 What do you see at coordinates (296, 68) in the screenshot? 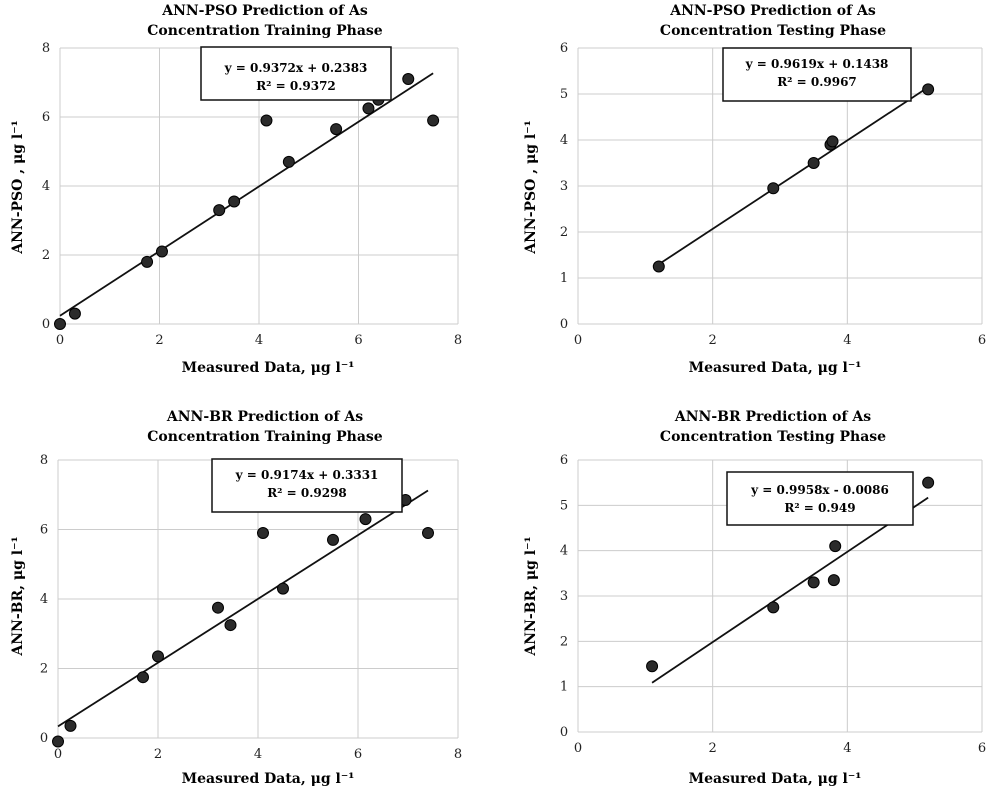
I see `trendline-equation: y = 0.9372x + 0.2383` at bounding box center [296, 68].